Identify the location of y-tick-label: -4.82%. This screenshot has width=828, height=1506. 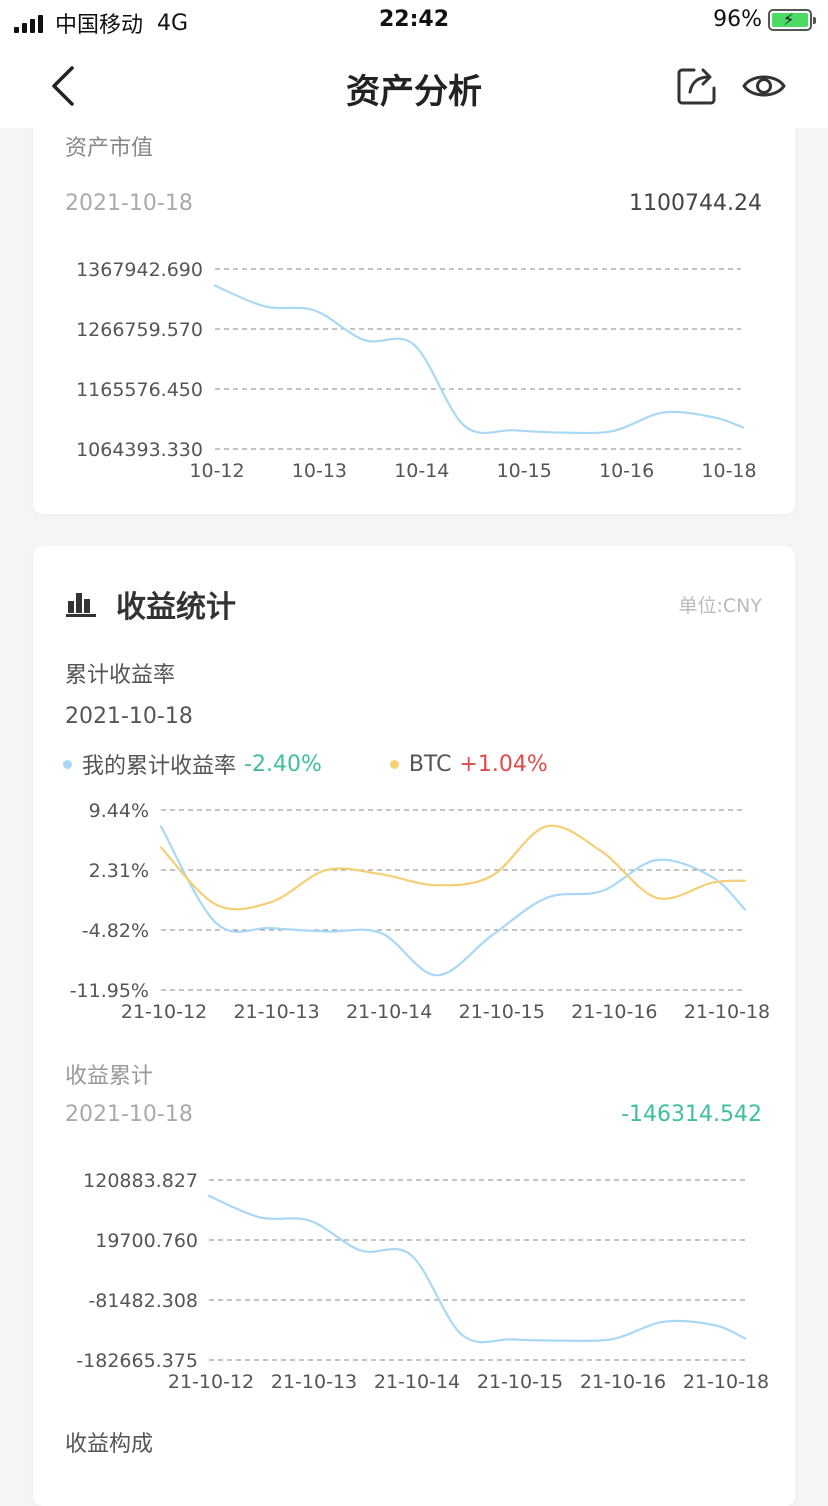
(115, 931).